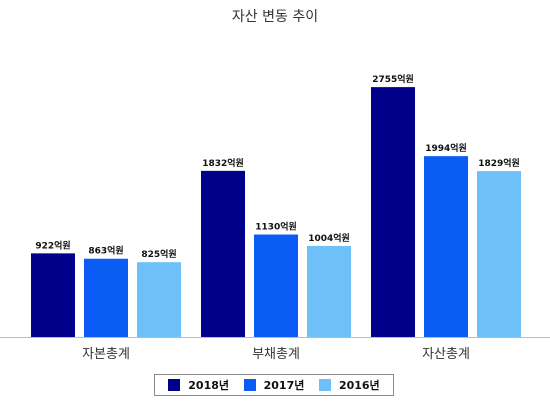 The height and width of the screenshot is (401, 550). What do you see at coordinates (329, 238) in the screenshot?
I see `data-label-1-2: 1004억원` at bounding box center [329, 238].